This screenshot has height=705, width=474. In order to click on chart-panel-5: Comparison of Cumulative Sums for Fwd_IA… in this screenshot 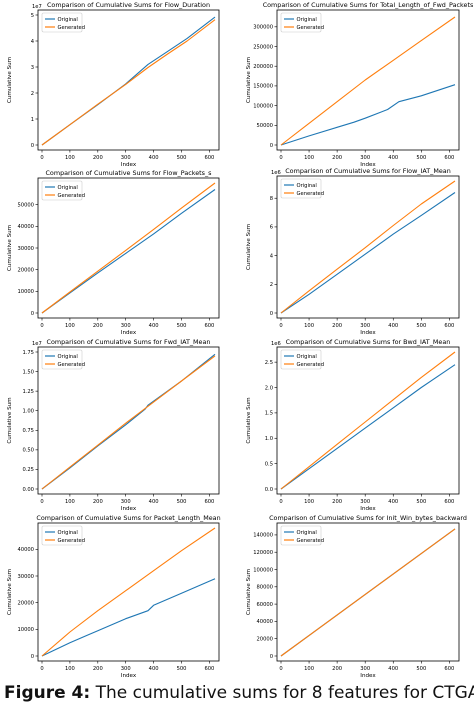, I will do `click(113, 425)`.